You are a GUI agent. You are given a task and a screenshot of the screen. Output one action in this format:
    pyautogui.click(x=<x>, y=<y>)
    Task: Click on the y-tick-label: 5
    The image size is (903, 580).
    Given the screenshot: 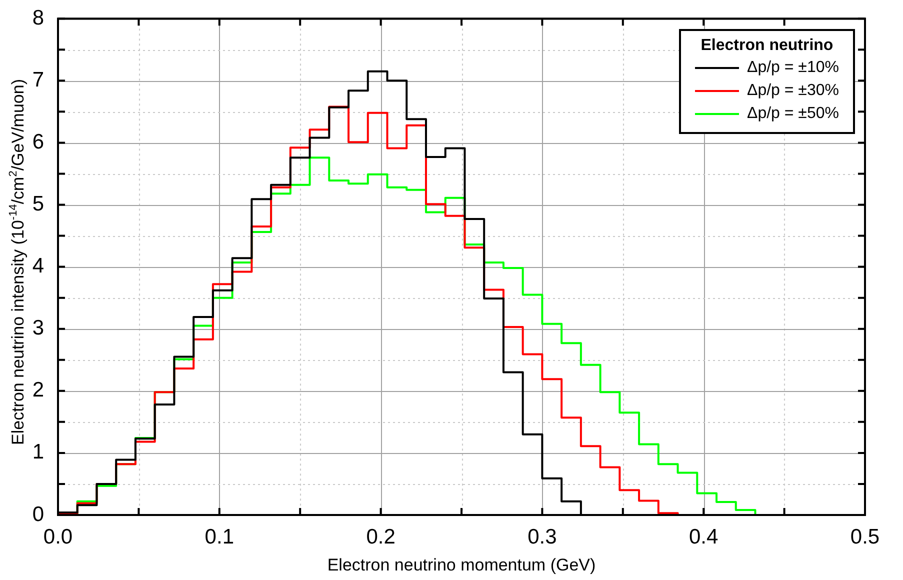 What is the action you would take?
    pyautogui.click(x=38, y=204)
    